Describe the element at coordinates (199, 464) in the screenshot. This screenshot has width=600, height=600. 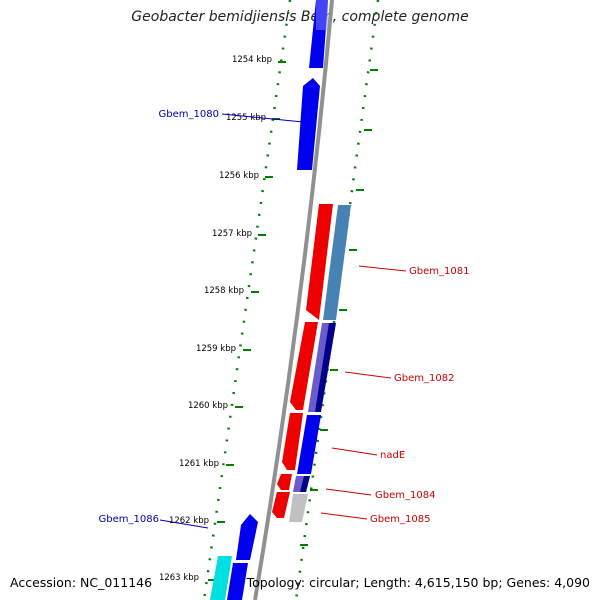
I see `tick-label: 1261 kbp` at that location.